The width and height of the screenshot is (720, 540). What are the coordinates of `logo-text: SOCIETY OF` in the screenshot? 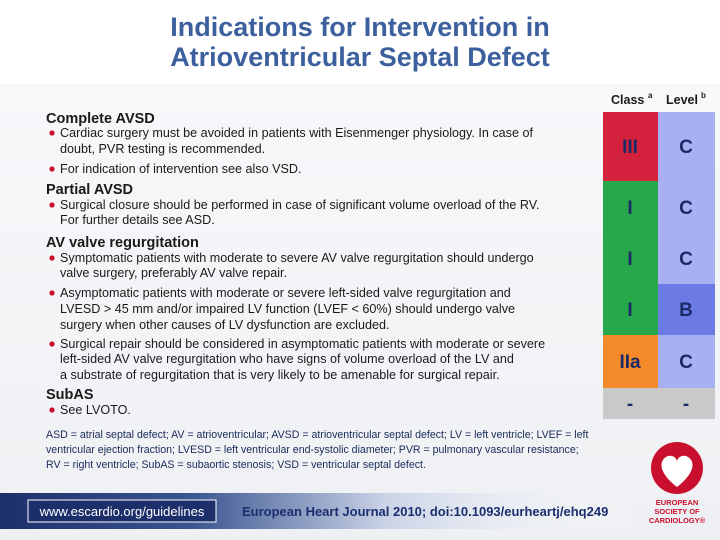 It's located at (677, 511).